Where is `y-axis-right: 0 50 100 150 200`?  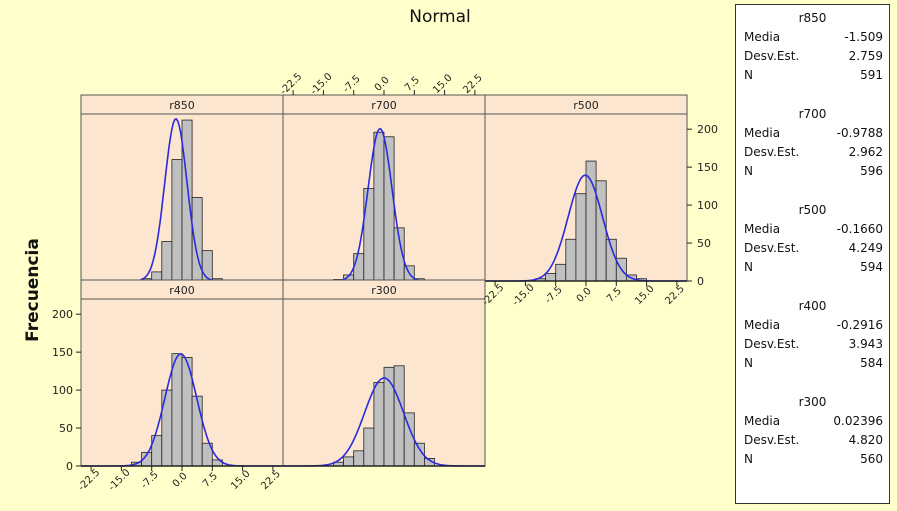
y-axis-right: 0 50 100 150 200 is located at coordinates (702, 205).